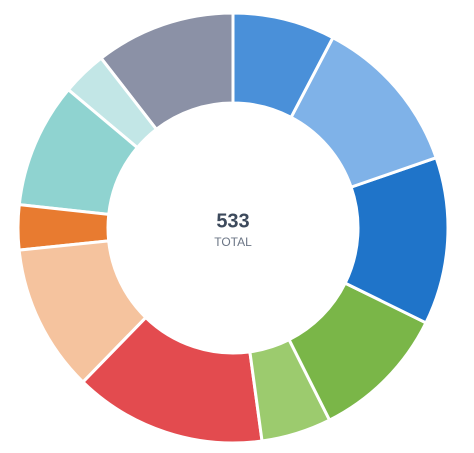  Describe the element at coordinates (233, 242) in the screenshot. I see `total-label: TOTAL` at that location.